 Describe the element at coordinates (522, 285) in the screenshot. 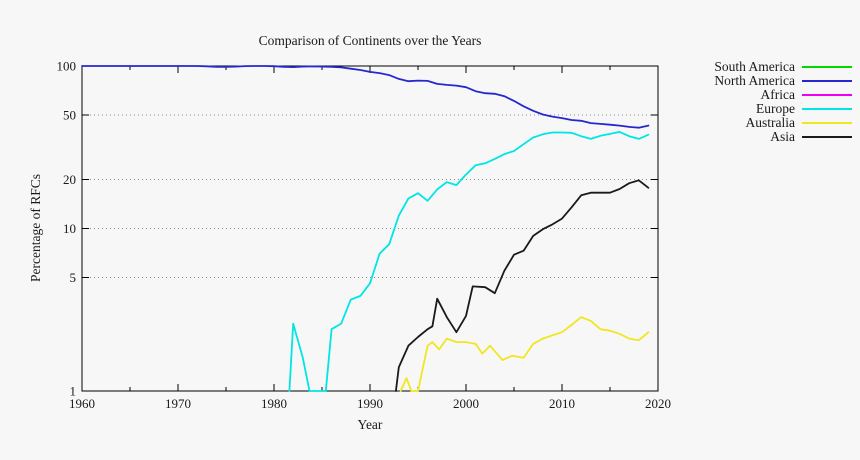

I see `series-line-asia` at that location.